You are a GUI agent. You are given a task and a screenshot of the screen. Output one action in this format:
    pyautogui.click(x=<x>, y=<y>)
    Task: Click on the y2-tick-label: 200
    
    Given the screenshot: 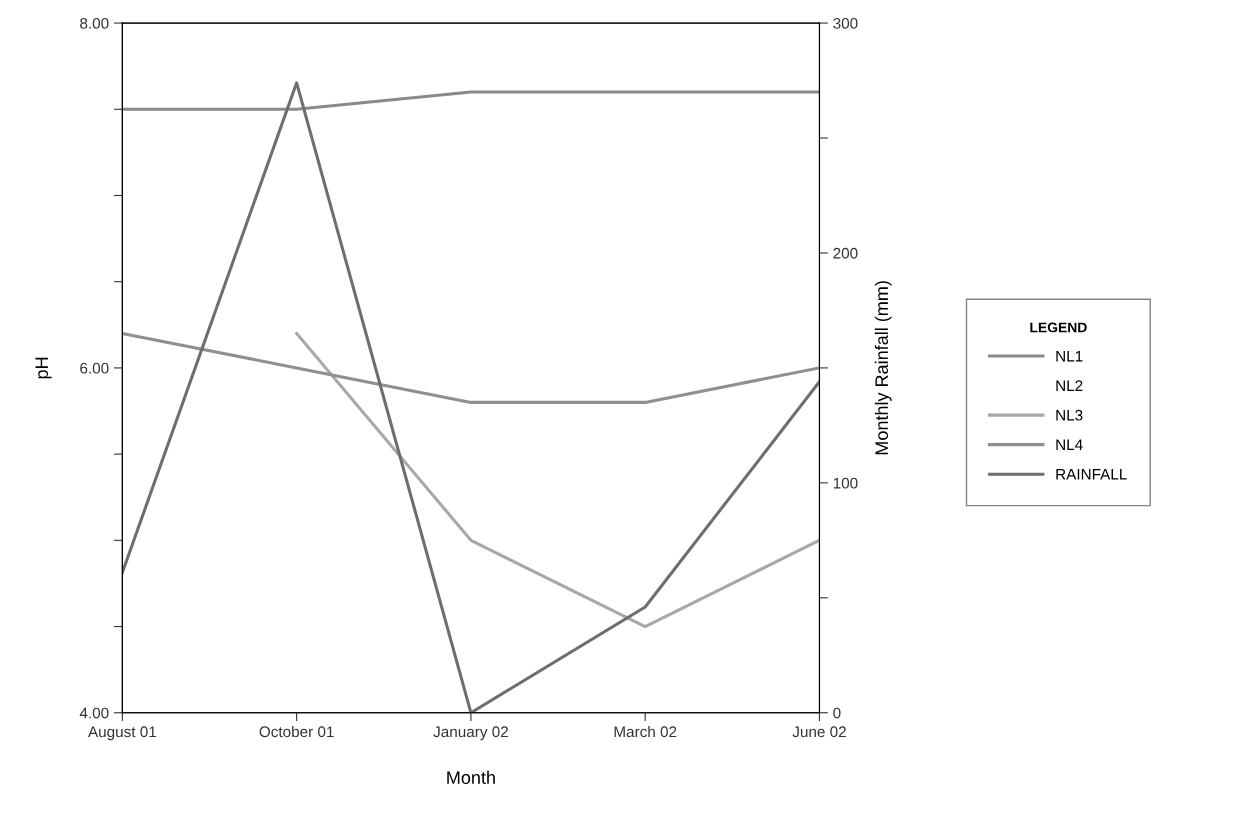 What is the action you would take?
    pyautogui.click(x=845, y=253)
    